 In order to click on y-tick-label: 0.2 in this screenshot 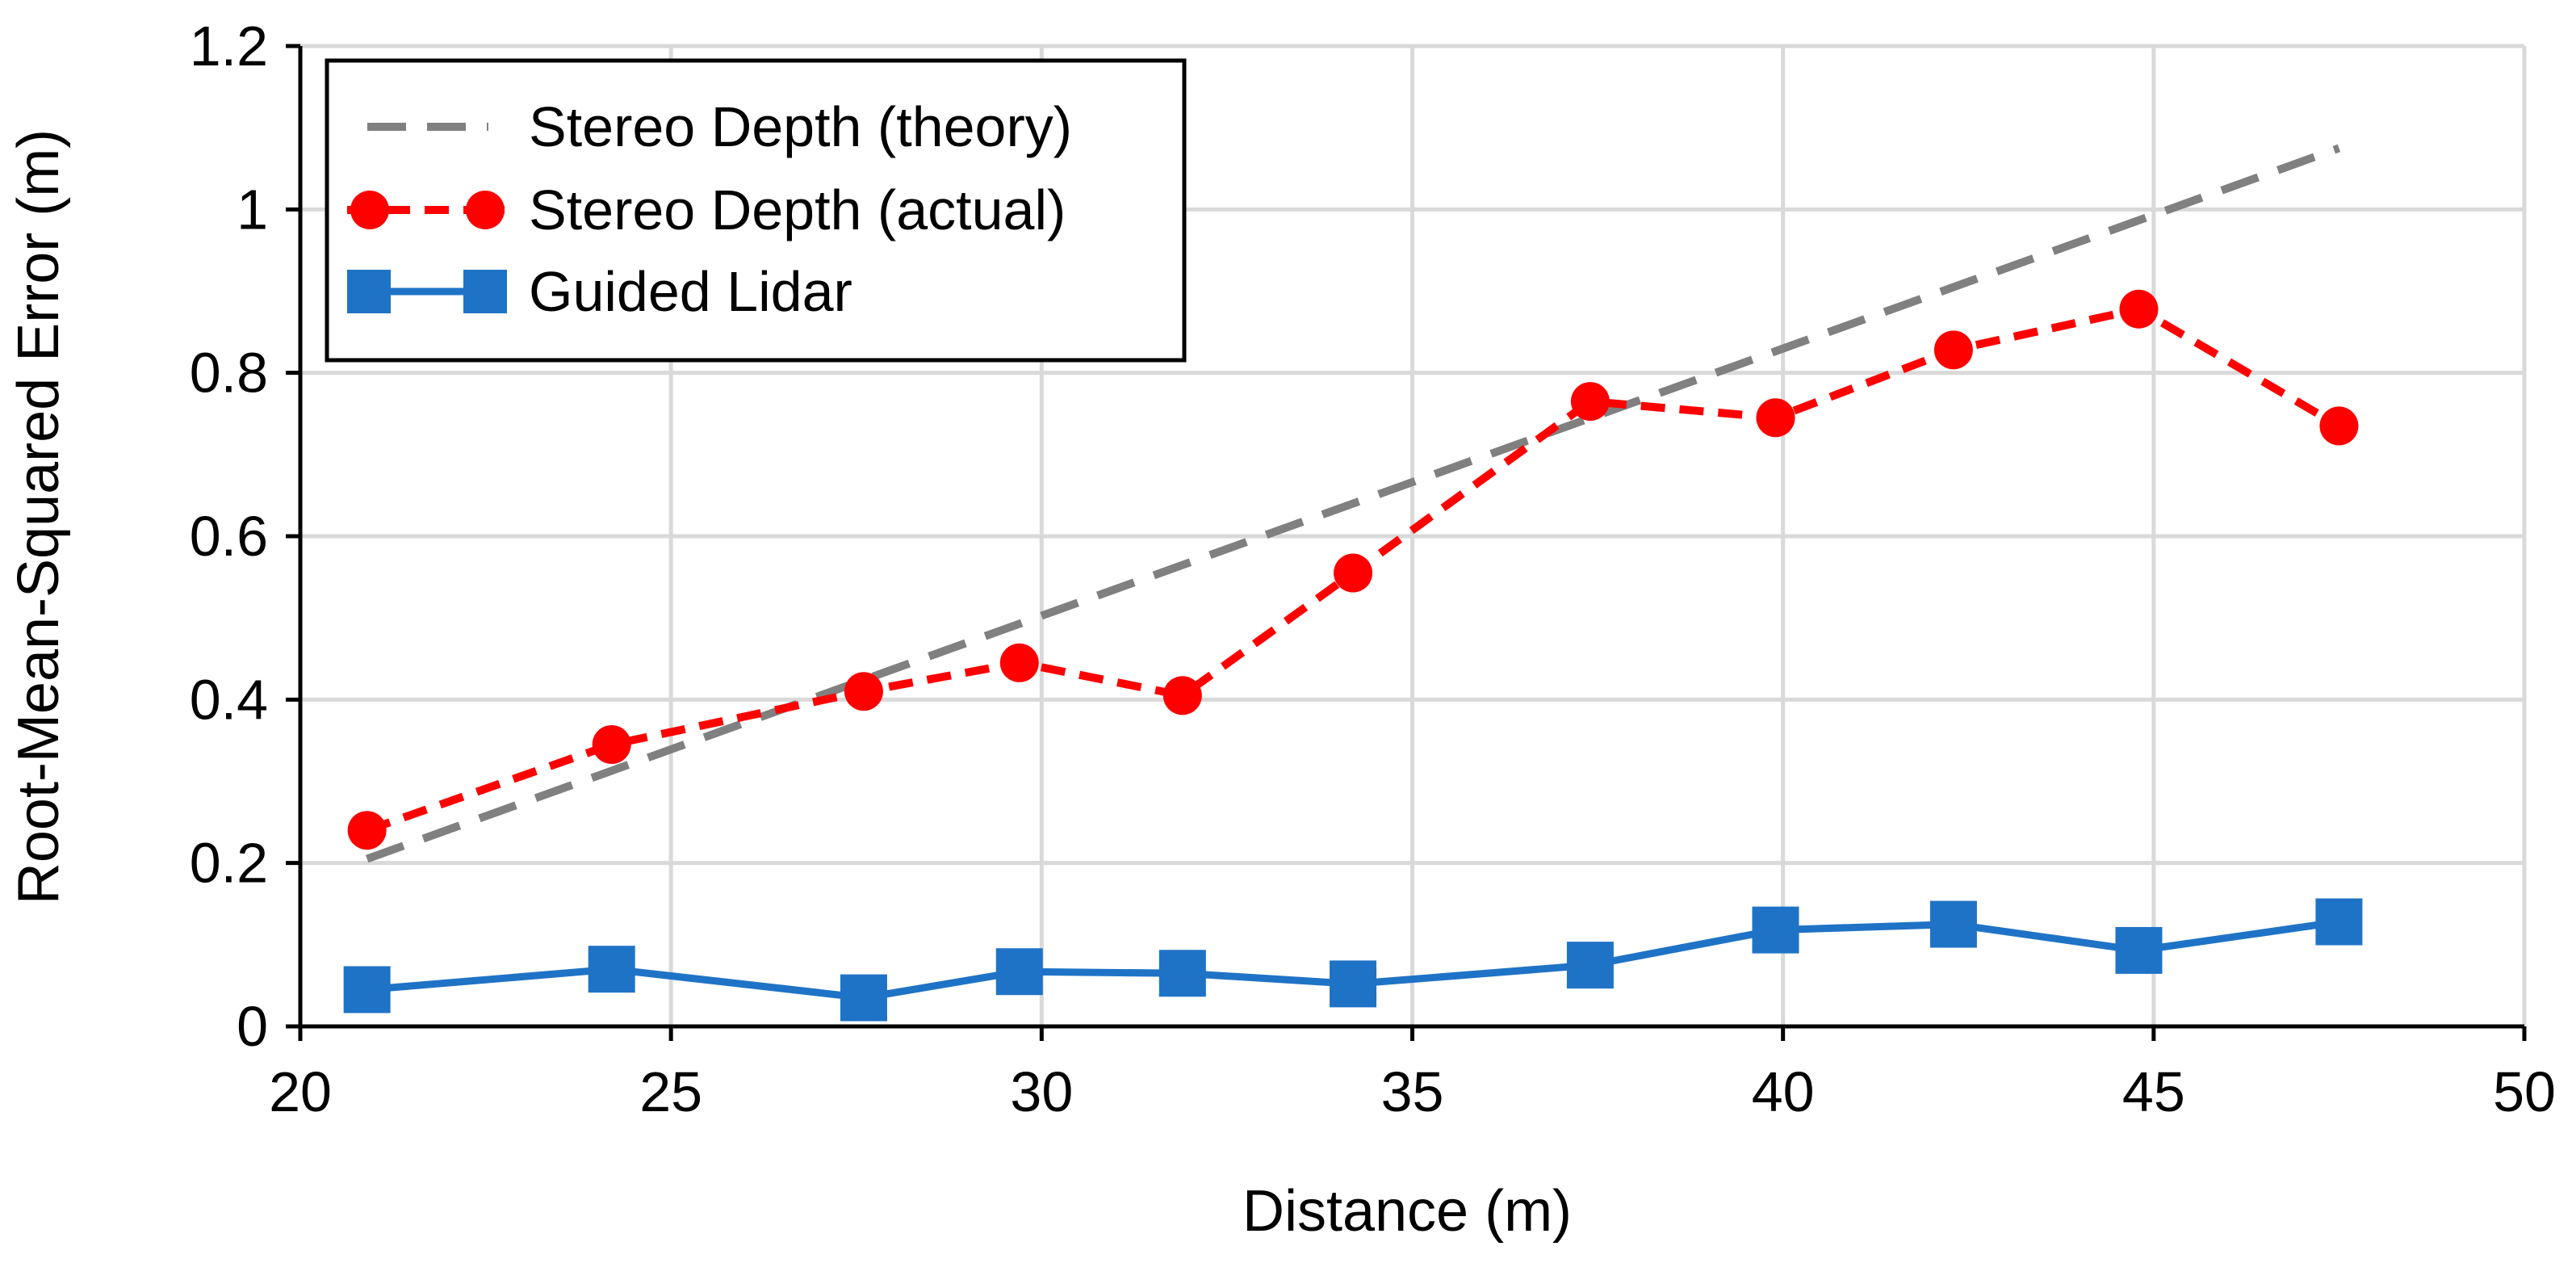, I will do `click(229, 863)`.